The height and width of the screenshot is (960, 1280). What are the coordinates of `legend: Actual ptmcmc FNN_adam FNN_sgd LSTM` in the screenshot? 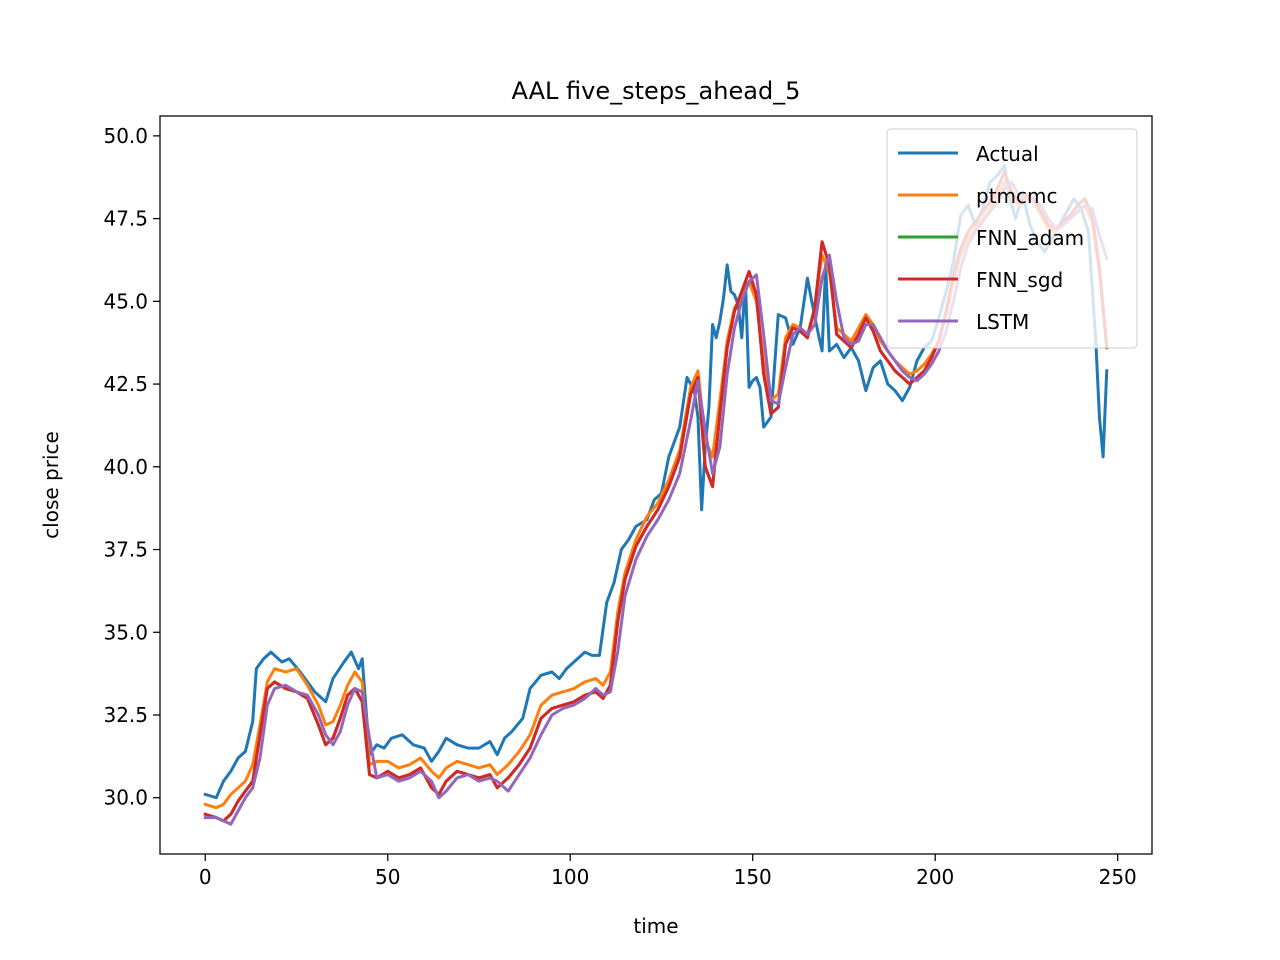 It's located at (1012, 238).